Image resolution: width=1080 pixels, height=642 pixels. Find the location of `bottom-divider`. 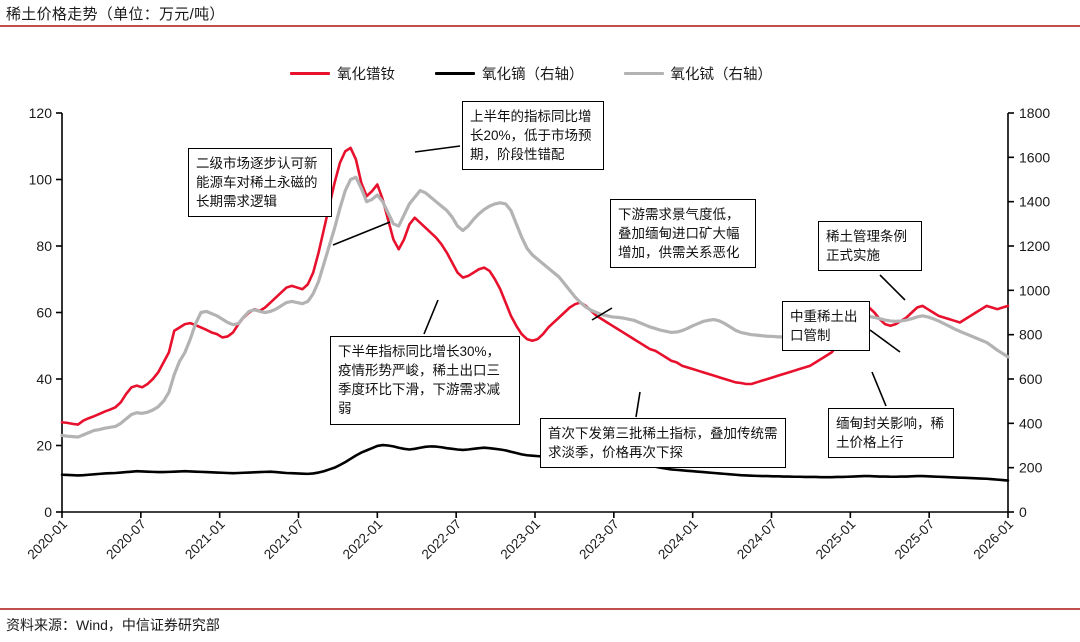

bottom-divider is located at coordinates (540, 609).